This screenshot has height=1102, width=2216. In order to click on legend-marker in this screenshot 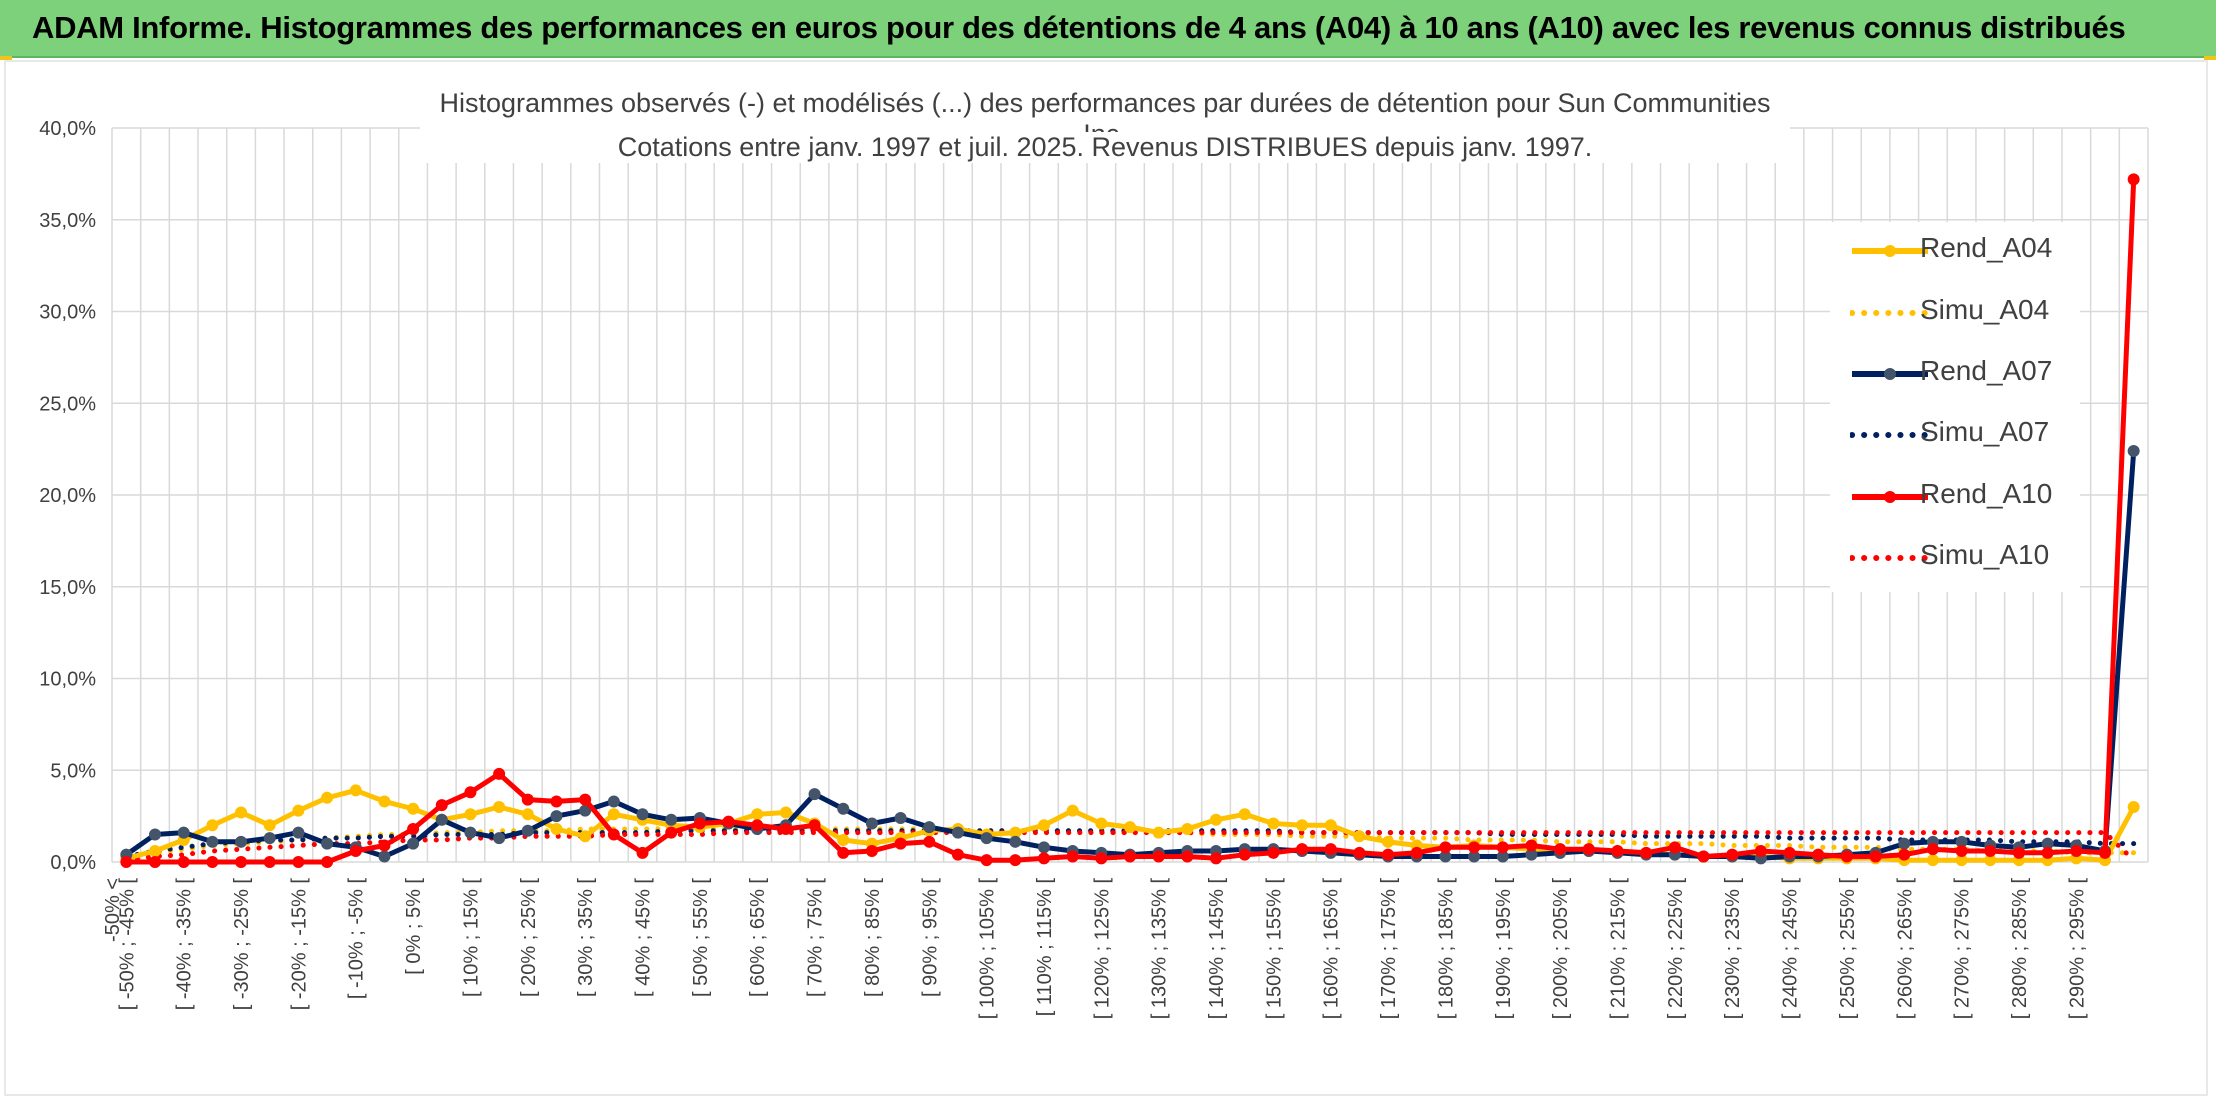, I will do `click(1890, 251)`.